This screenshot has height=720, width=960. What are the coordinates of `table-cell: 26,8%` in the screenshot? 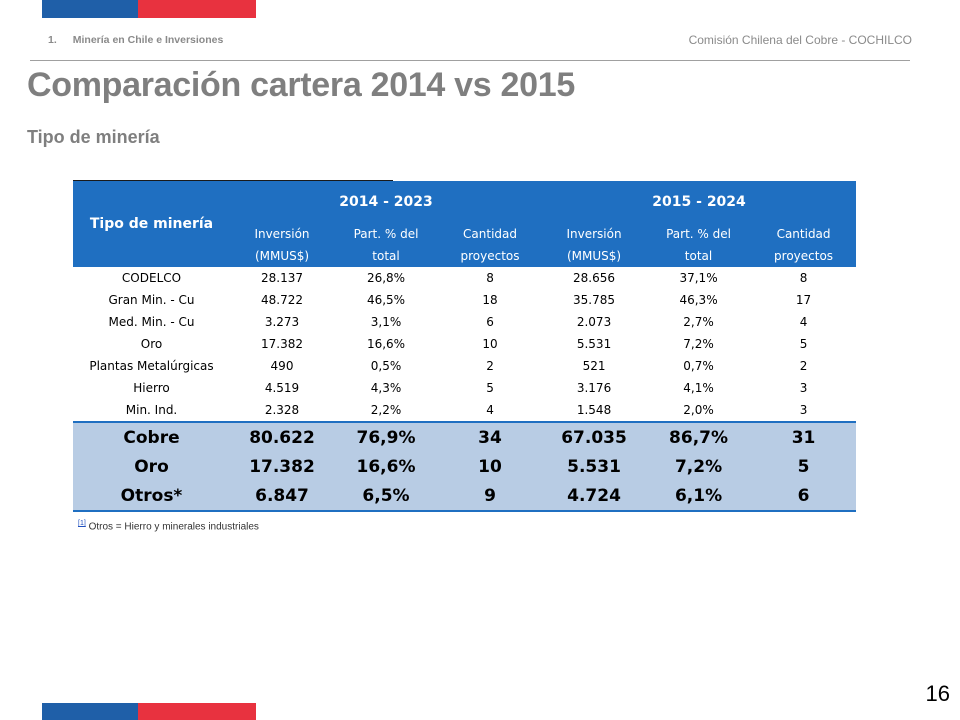 It's located at (386, 278).